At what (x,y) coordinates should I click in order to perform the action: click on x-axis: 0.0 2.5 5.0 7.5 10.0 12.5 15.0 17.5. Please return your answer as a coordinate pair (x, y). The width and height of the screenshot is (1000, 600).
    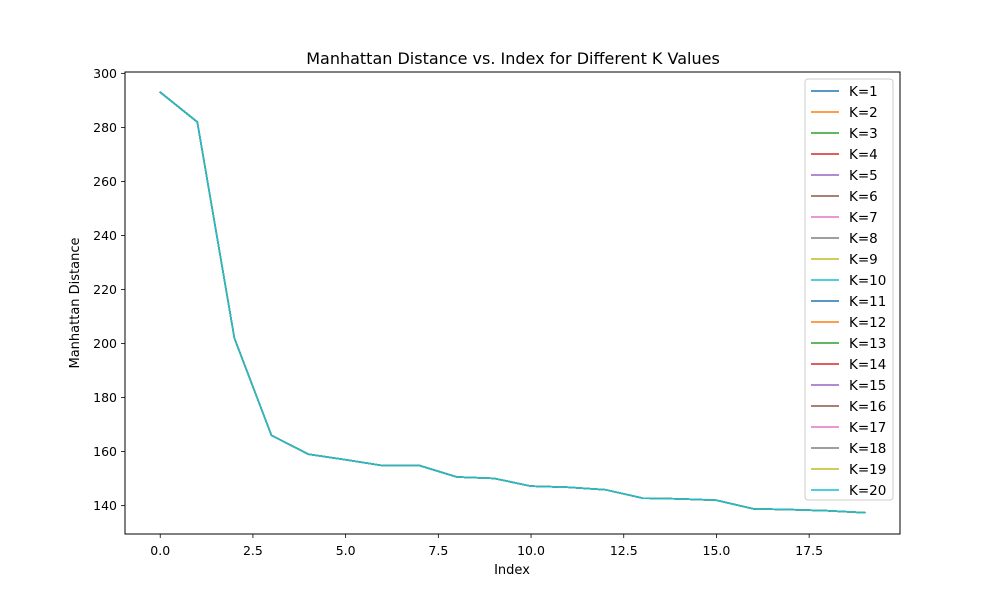
    Looking at the image, I should click on (486, 546).